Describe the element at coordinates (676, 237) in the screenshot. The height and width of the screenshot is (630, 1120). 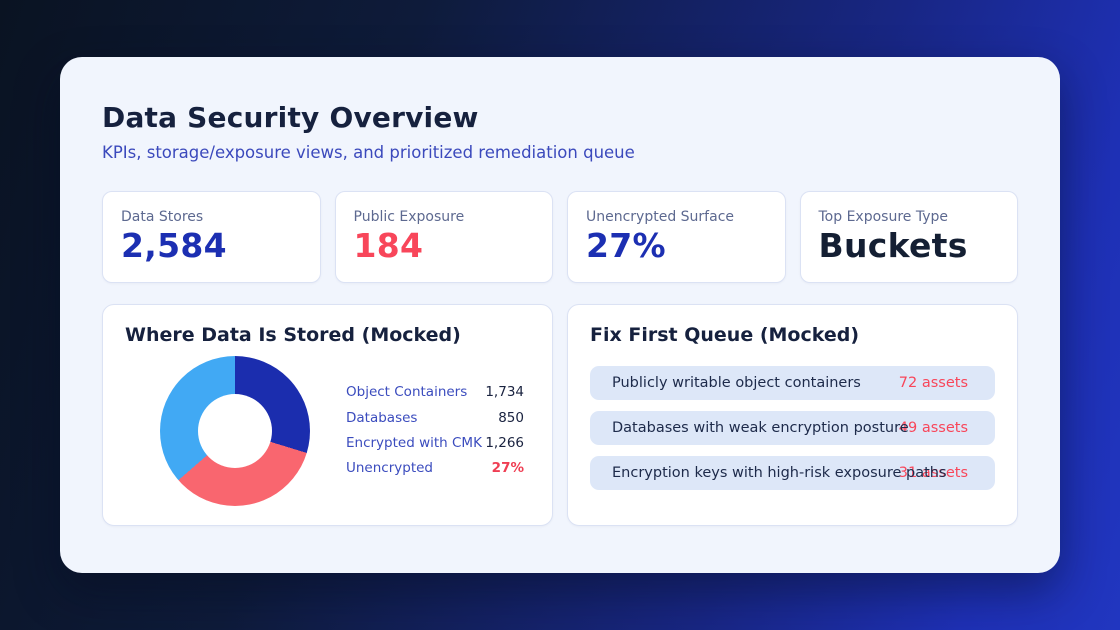
I see `kpi-card-unencrypted-surface: Unencrypted Surface 27%` at that location.